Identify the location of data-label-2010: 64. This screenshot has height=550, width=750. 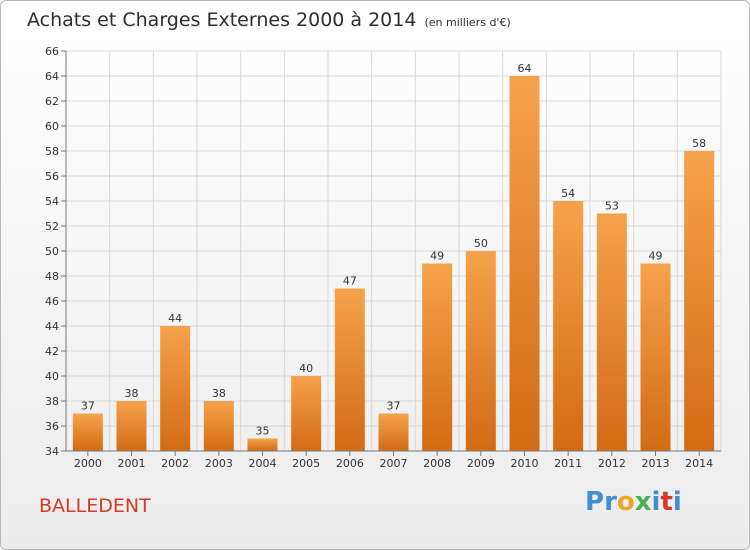
(525, 68).